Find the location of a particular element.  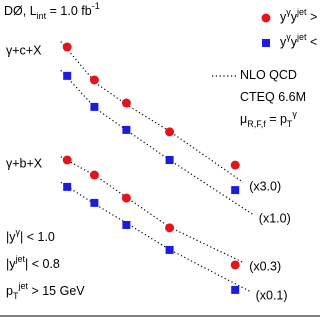

legend-label: yγyjet > 0 is located at coordinates (300, 15).